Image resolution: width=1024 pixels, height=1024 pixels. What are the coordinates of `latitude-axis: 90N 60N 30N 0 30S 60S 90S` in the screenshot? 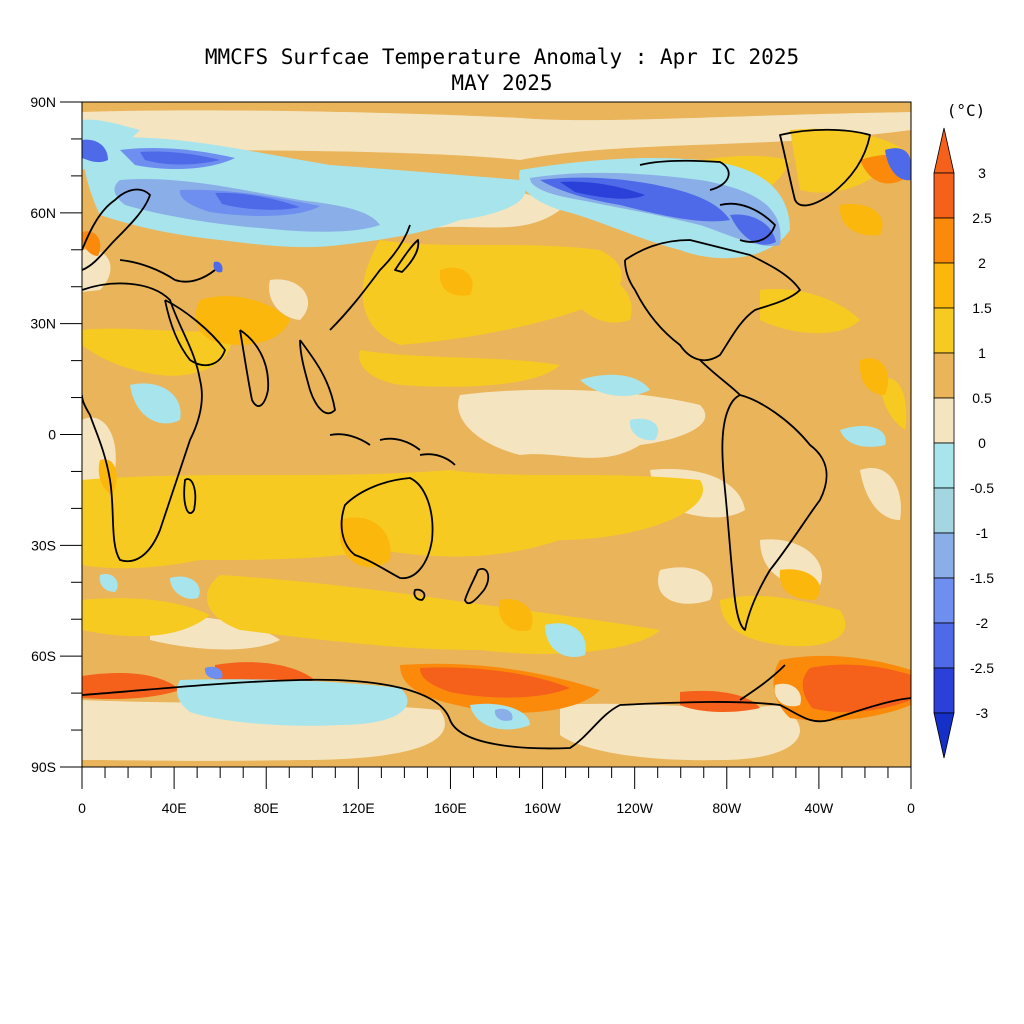 It's located at (56, 434).